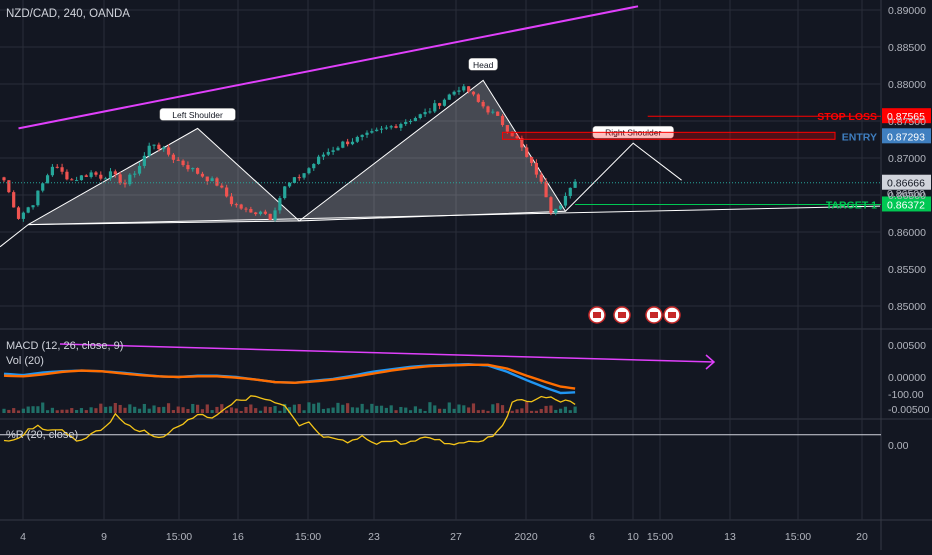 The width and height of the screenshot is (932, 555). What do you see at coordinates (23, 537) in the screenshot?
I see `time-tick-label: 4` at bounding box center [23, 537].